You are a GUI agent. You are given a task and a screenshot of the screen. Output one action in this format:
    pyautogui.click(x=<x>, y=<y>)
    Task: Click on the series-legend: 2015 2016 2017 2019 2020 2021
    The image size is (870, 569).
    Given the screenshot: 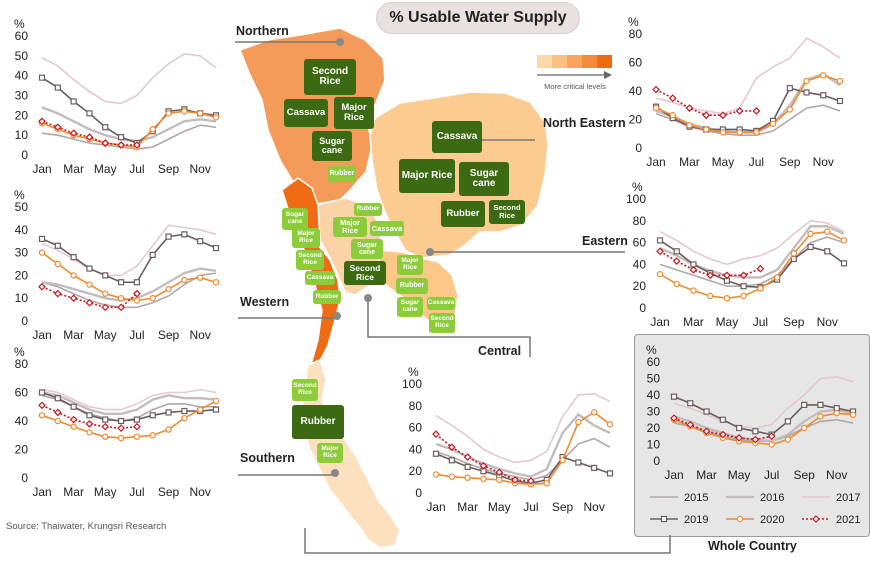 What is the action you would take?
    pyautogui.click(x=755, y=509)
    